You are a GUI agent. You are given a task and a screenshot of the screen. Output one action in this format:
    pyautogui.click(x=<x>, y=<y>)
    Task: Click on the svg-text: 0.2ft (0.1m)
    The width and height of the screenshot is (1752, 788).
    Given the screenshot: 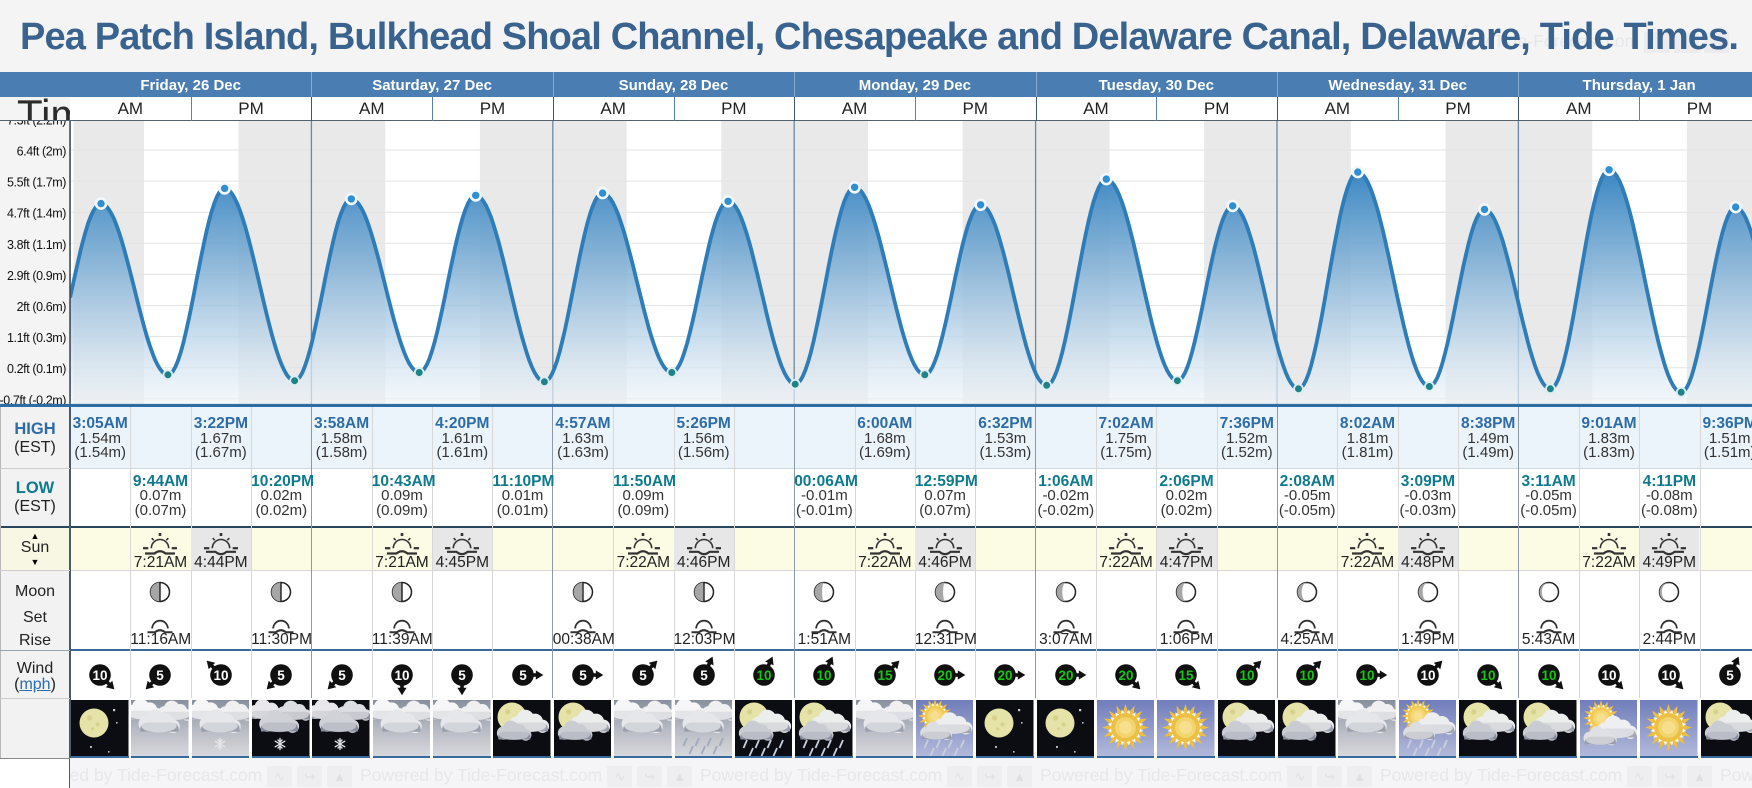 What is the action you would take?
    pyautogui.click(x=36, y=369)
    